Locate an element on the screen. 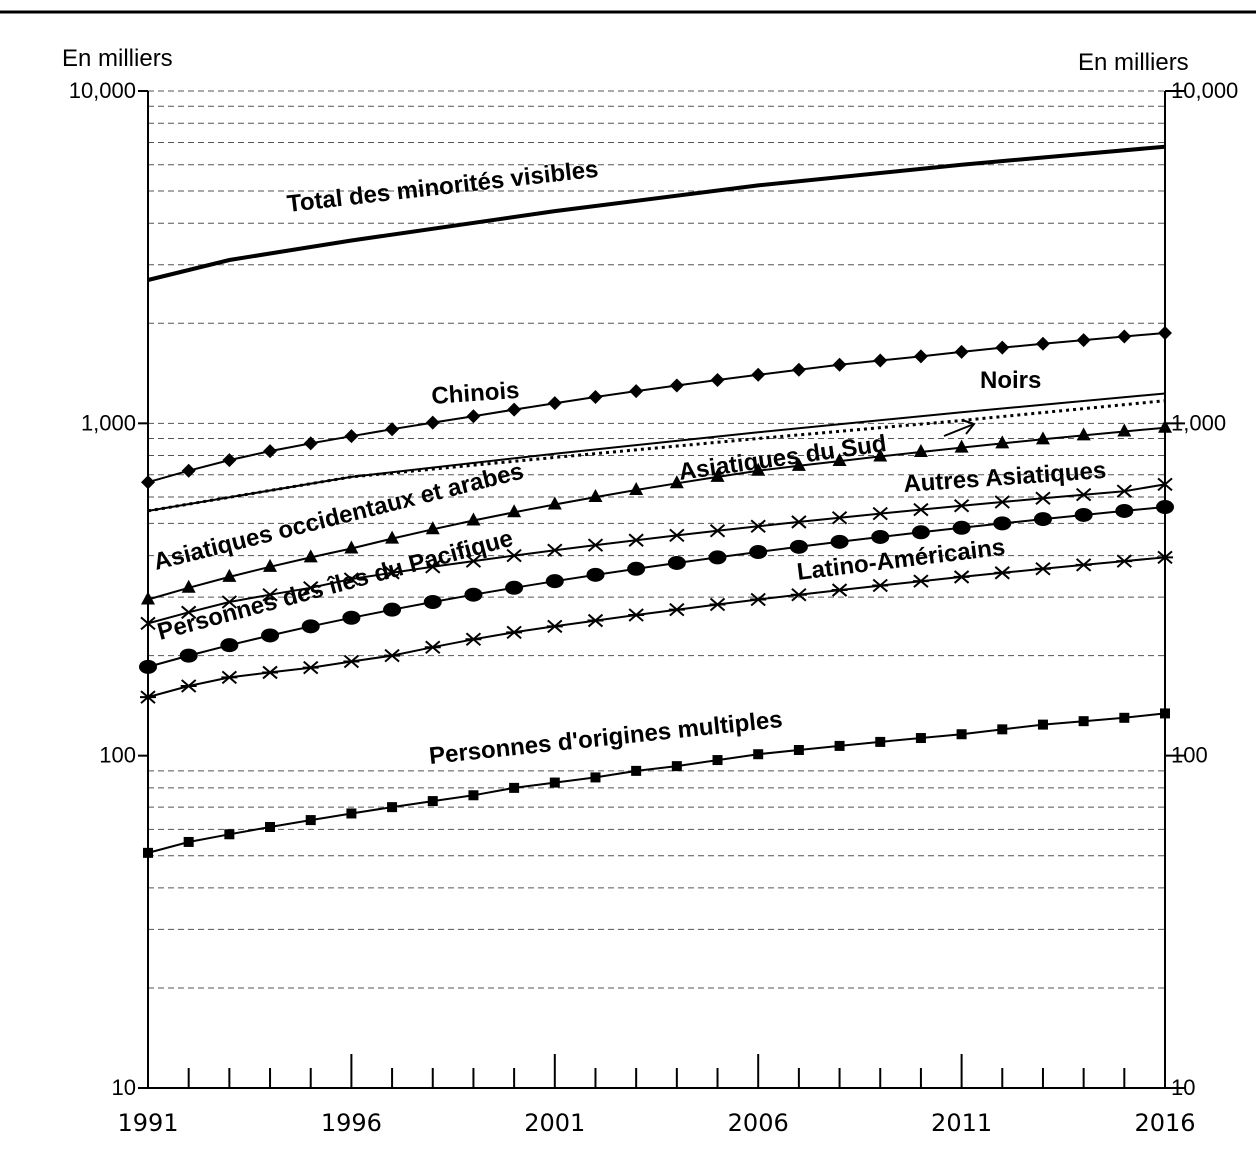 The width and height of the screenshot is (1256, 1167). series-label-chinois: Chinois is located at coordinates (476, 393).